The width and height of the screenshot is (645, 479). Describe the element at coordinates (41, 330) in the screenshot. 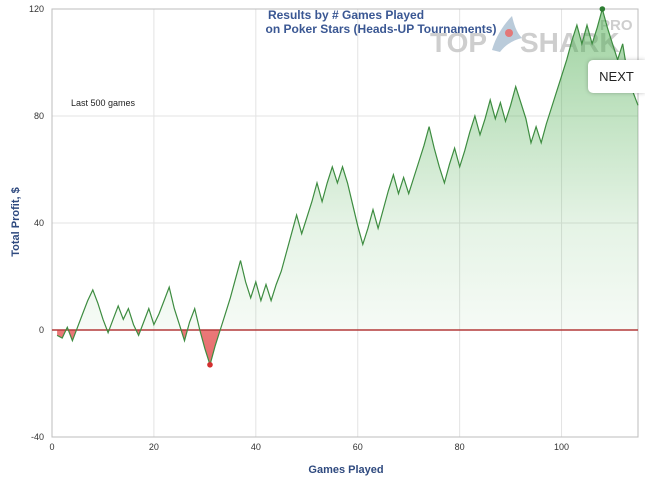

I see `y-tick-label: 0` at that location.